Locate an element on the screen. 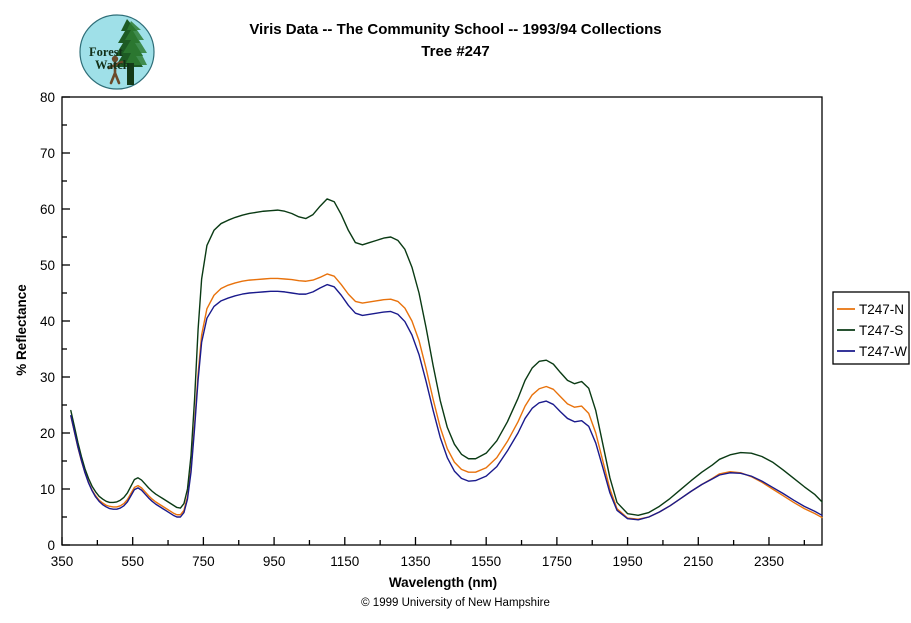  x-tick-label: 1750 is located at coordinates (557, 561).